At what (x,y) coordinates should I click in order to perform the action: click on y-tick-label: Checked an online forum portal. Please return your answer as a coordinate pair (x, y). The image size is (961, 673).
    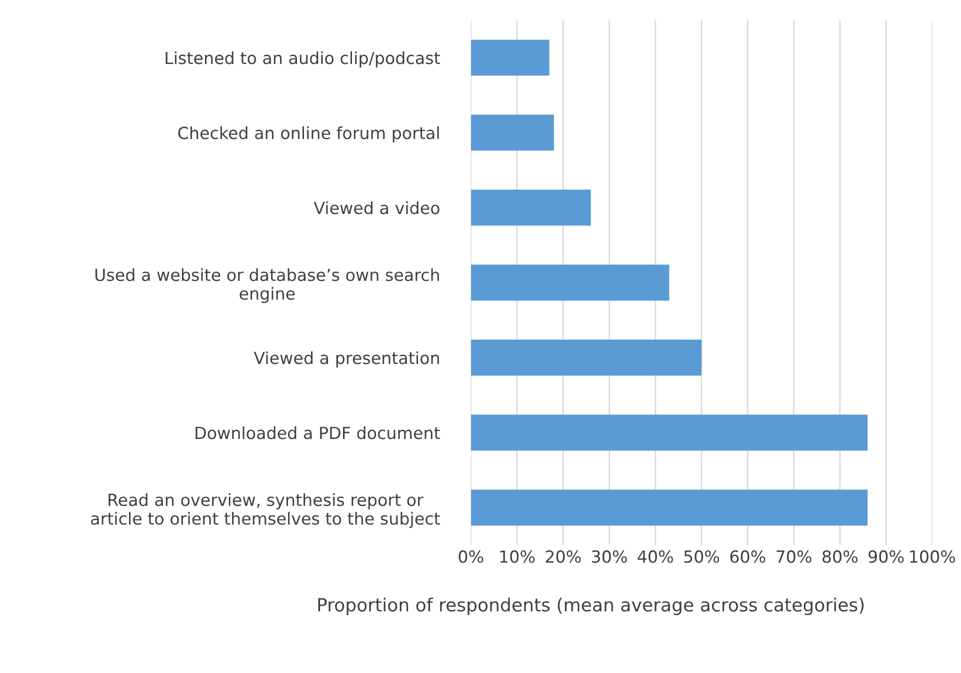
    Looking at the image, I should click on (308, 134).